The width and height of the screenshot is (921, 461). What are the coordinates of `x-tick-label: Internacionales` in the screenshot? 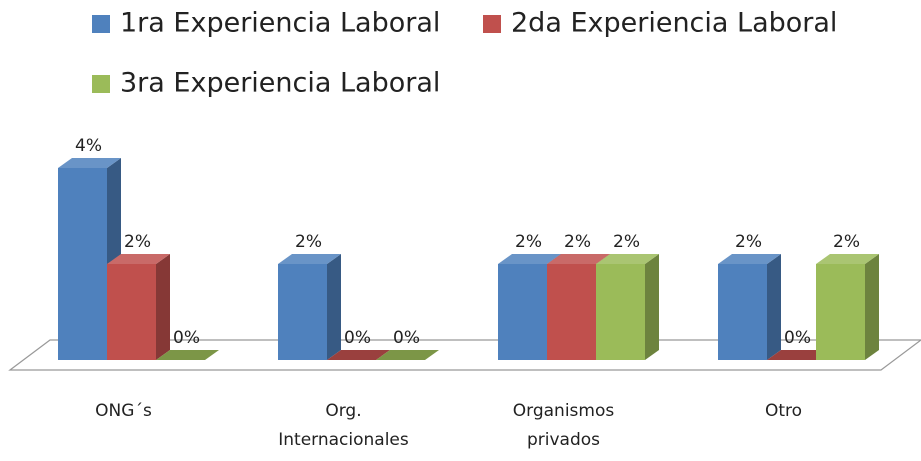 It's located at (343, 440).